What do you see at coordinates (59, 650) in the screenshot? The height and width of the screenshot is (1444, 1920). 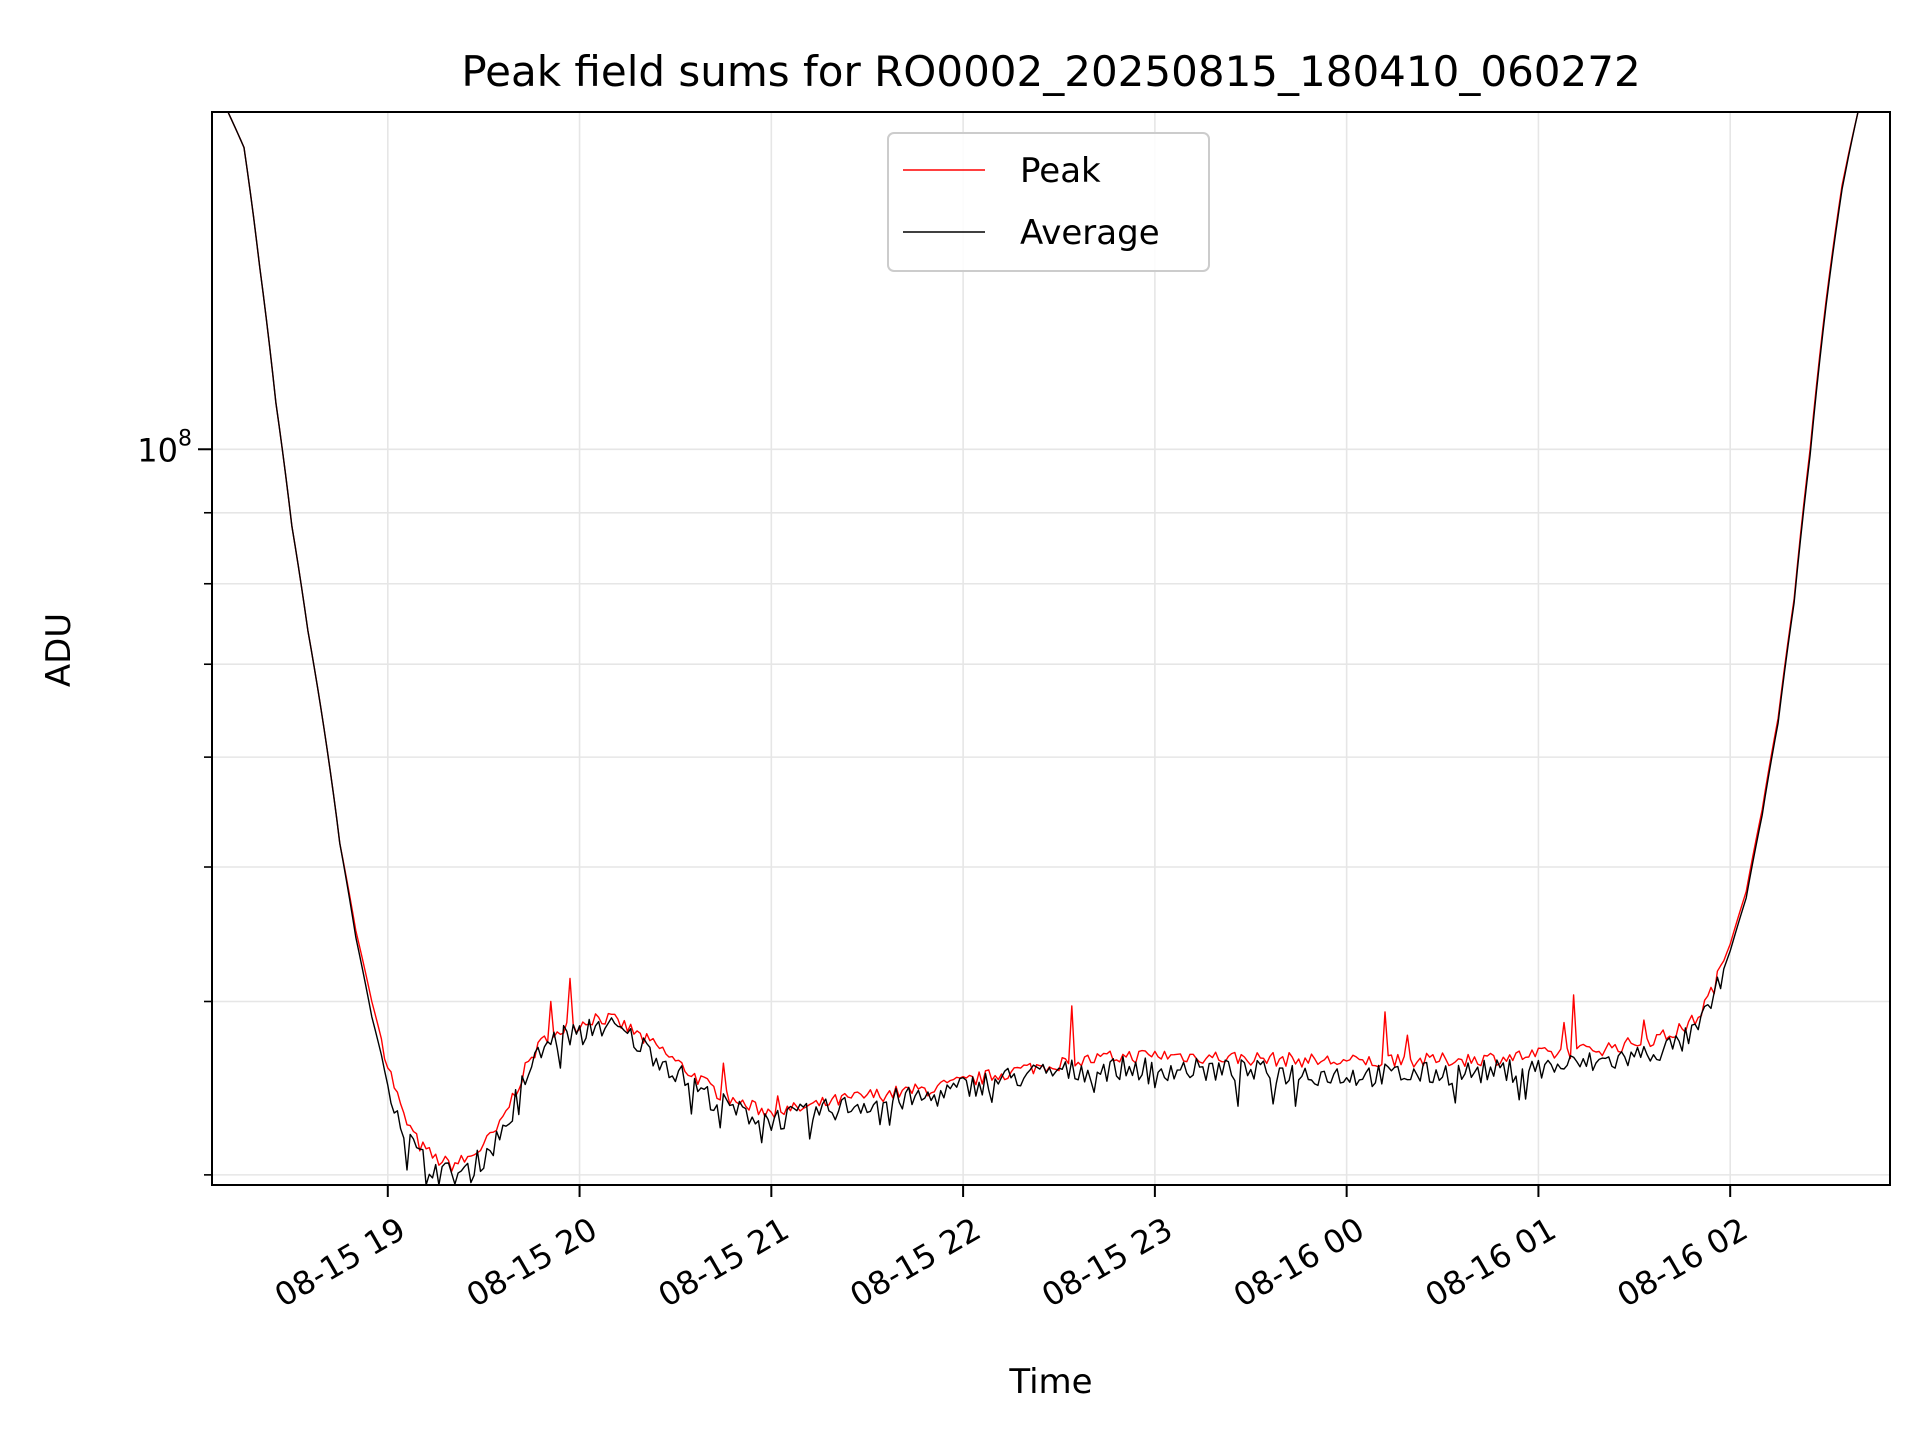 I see `y-axis-label: ADU` at bounding box center [59, 650].